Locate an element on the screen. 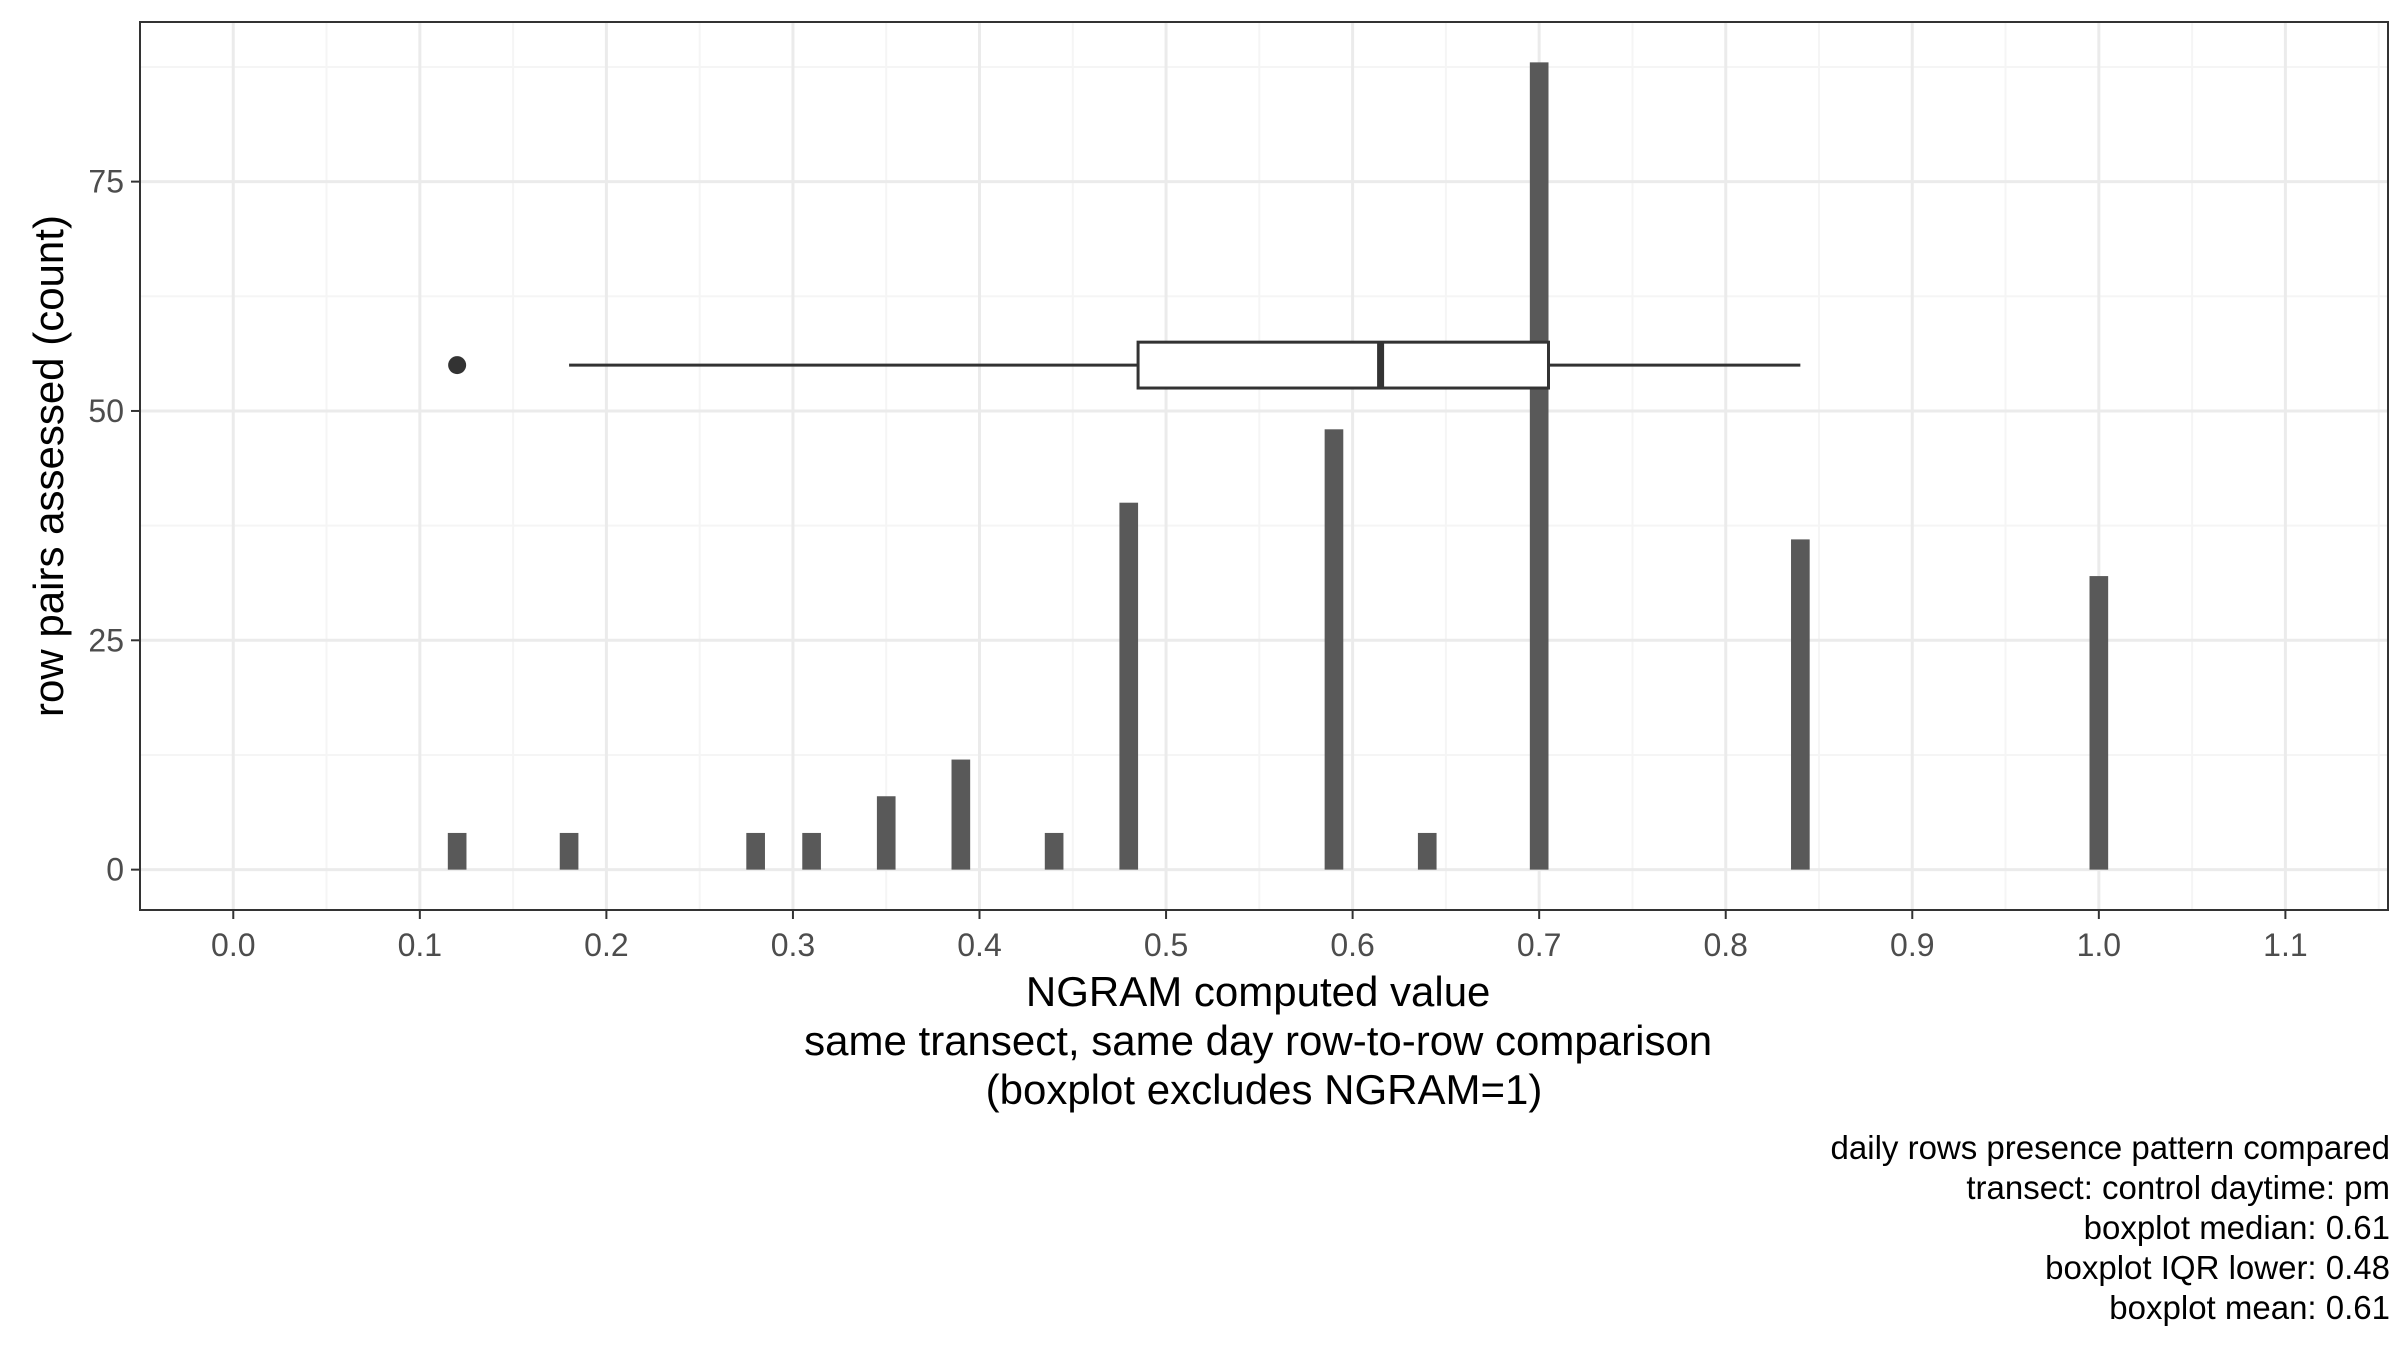  x-tick-label: 0.3 is located at coordinates (793, 945).